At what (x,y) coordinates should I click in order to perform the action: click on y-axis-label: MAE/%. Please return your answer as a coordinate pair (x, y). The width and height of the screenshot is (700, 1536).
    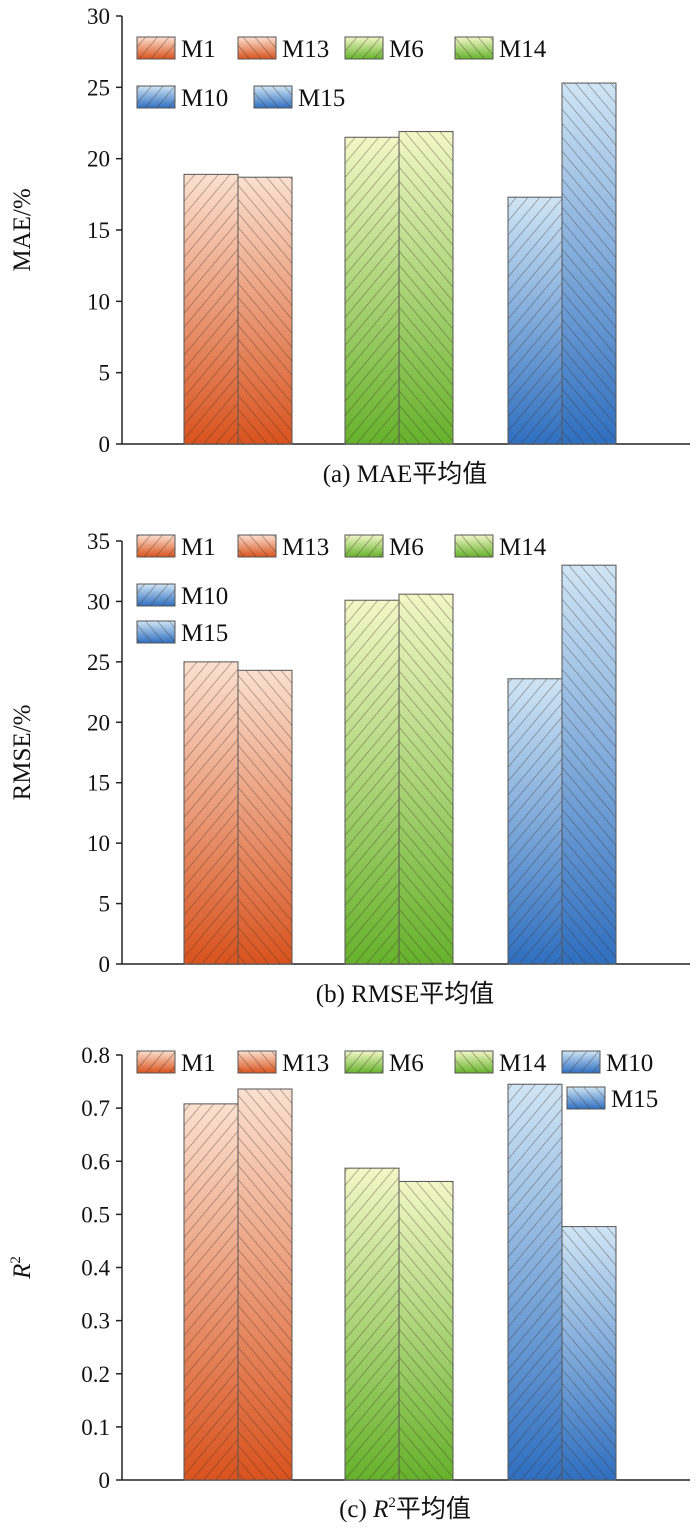
    Looking at the image, I should click on (22, 229).